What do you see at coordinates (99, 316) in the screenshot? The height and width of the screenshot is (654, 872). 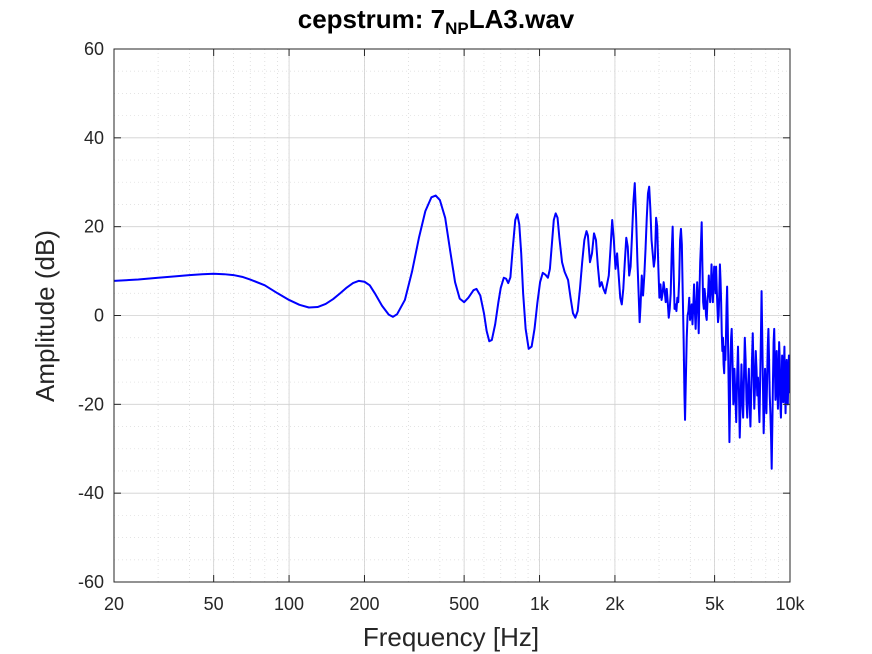 I see `y-tick-label: 0` at bounding box center [99, 316].